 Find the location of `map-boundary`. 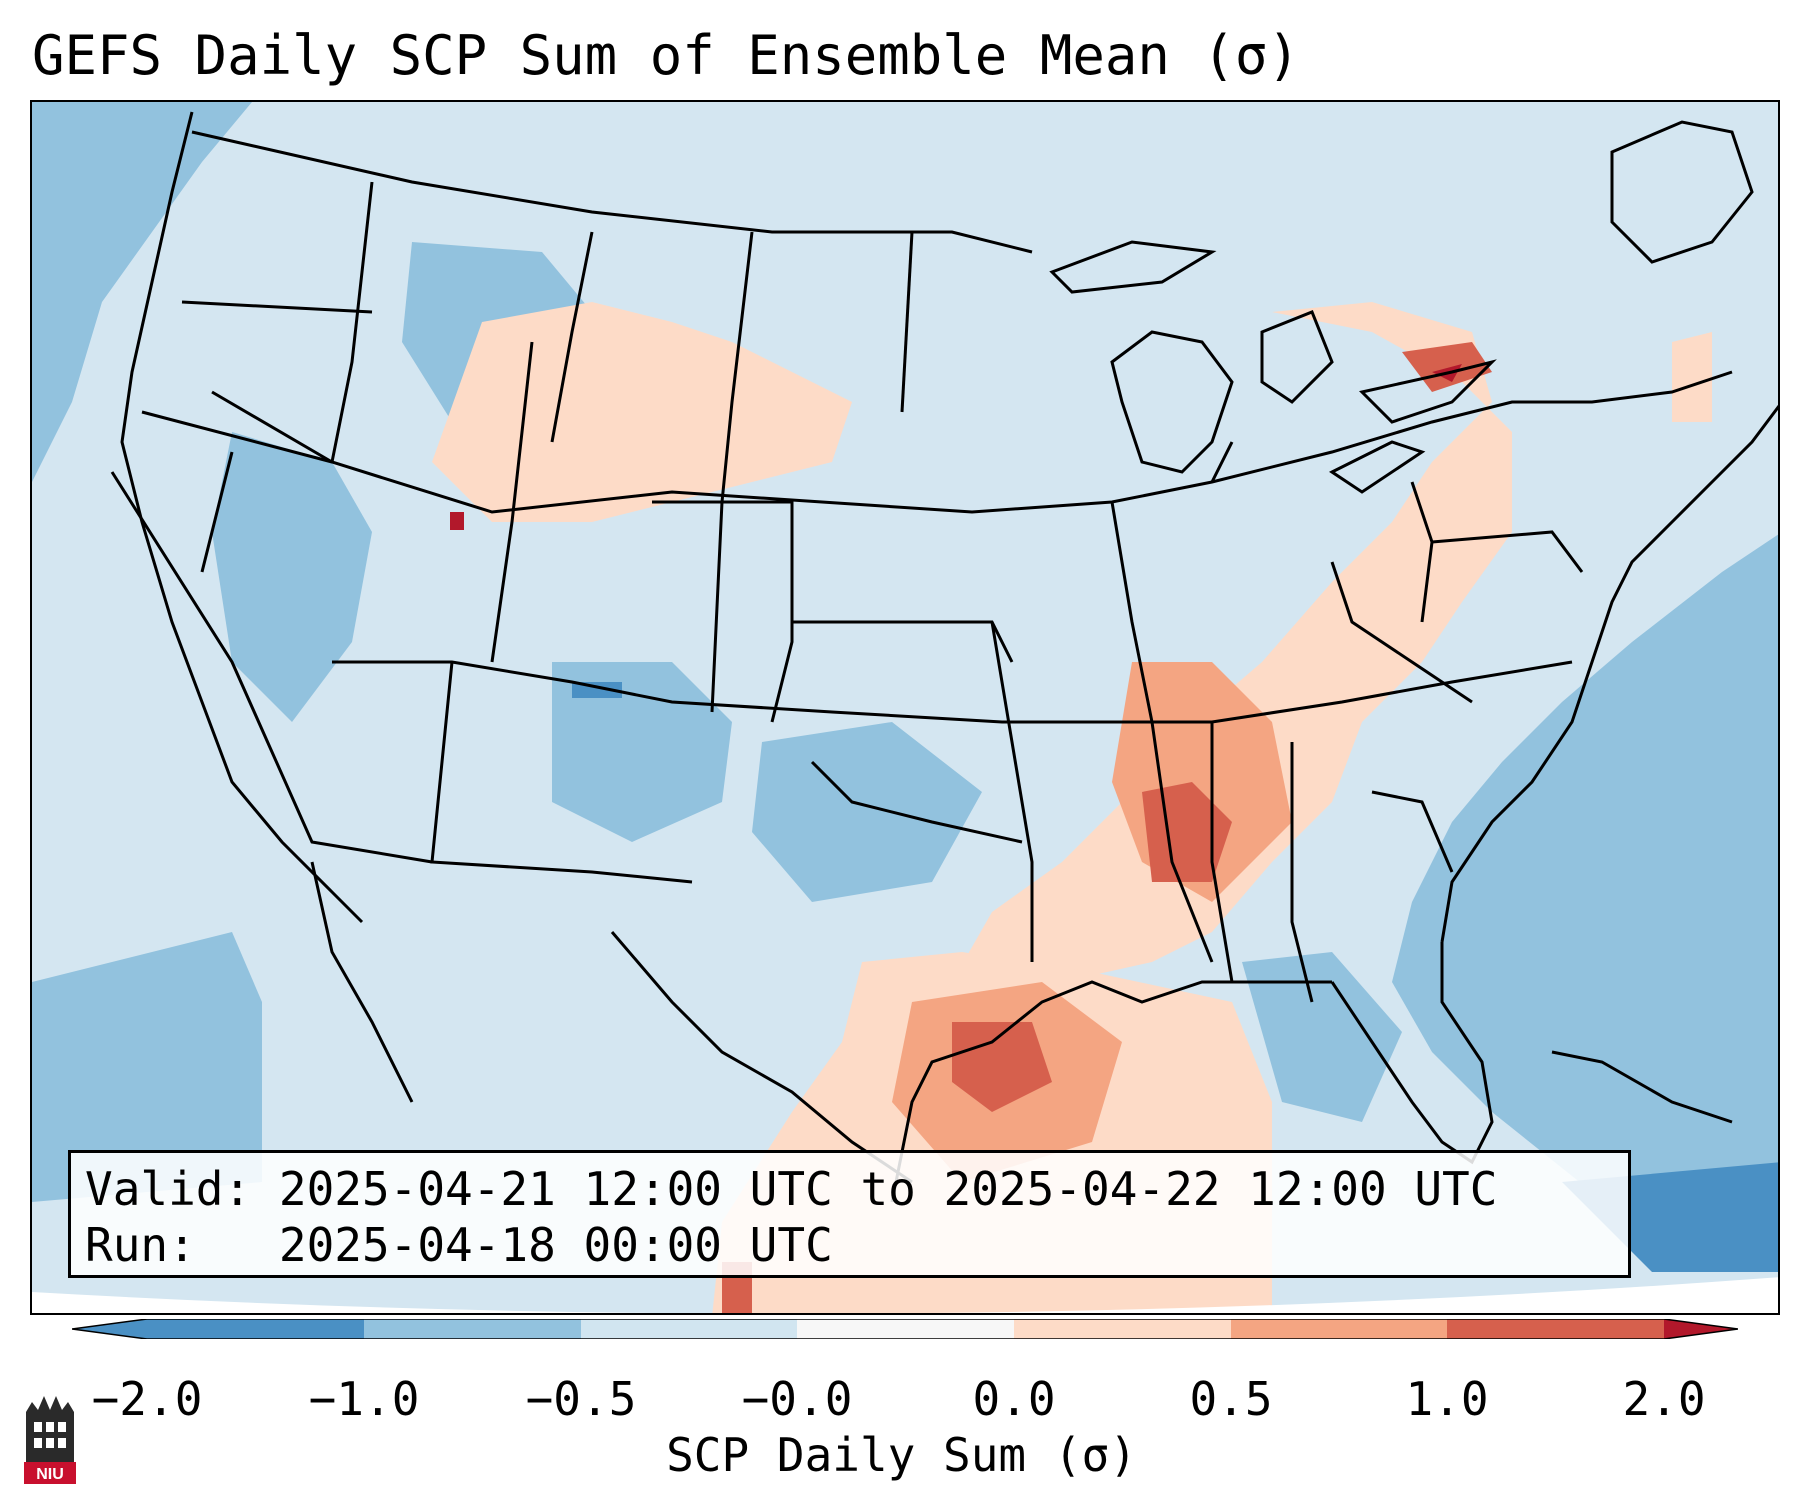

map-boundary is located at coordinates (905, 1295).